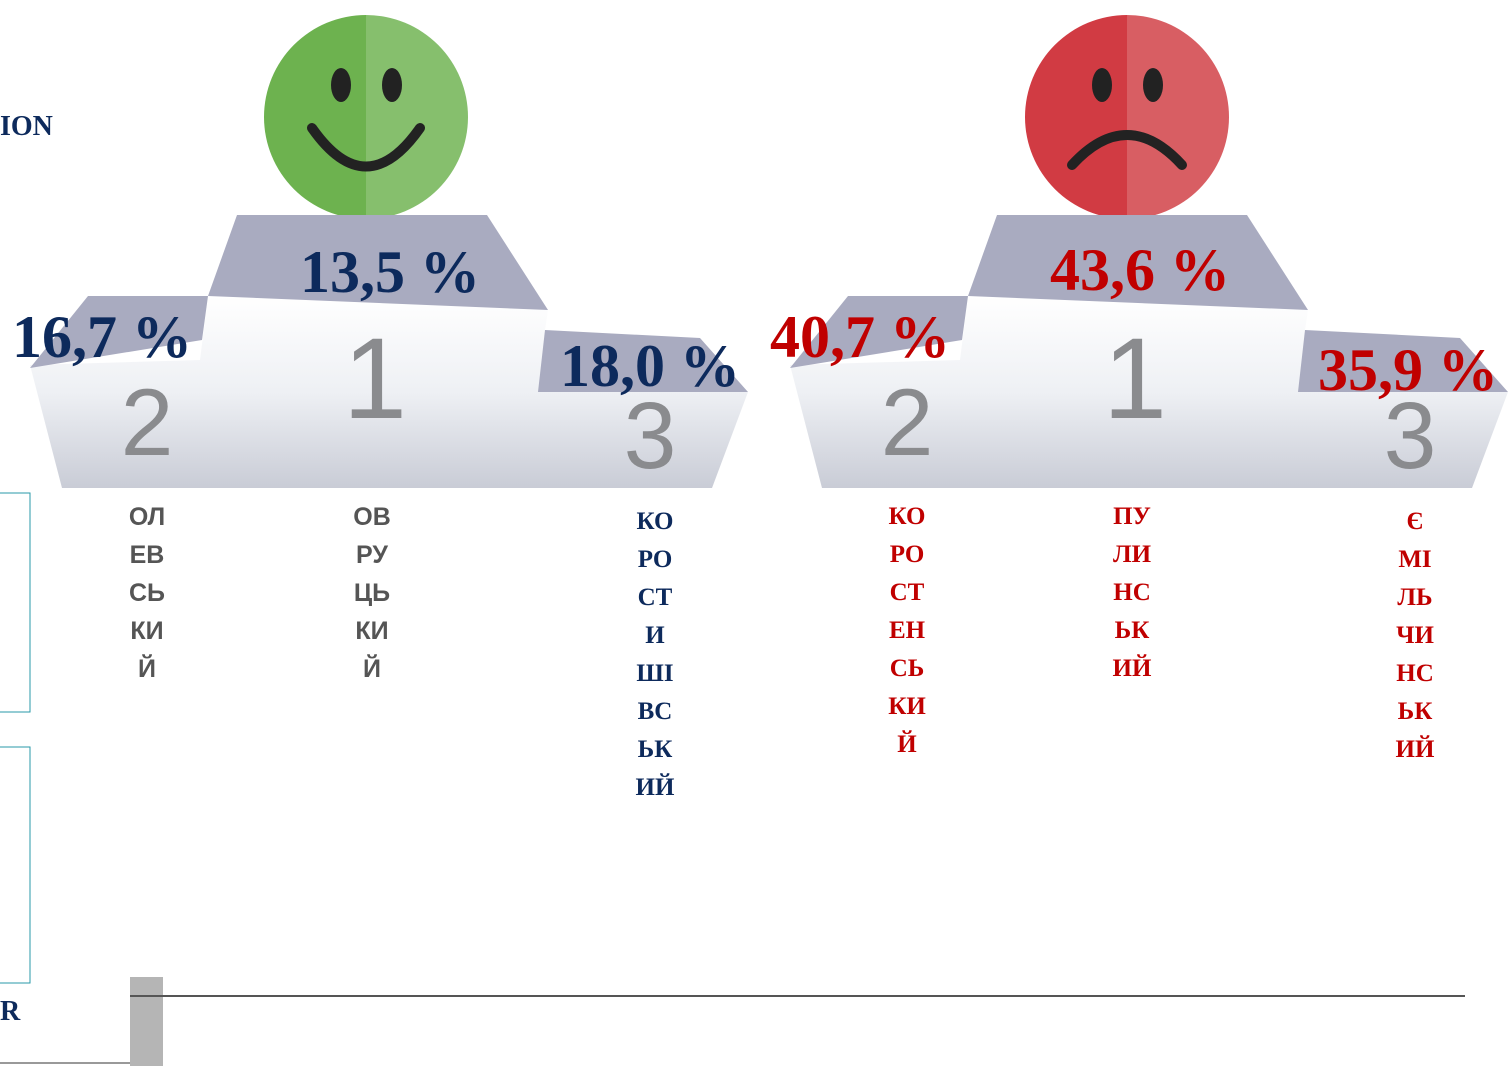 The width and height of the screenshot is (1511, 1066). I want to click on percent-label: 40,7 %, so click(860, 337).